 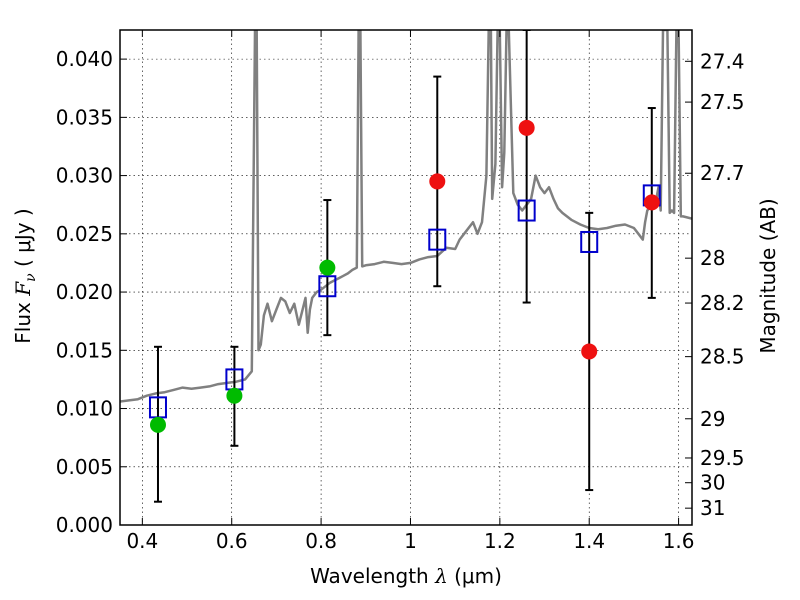 What do you see at coordinates (722, 303) in the screenshot?
I see `magnitude-tick-label: 28.2` at bounding box center [722, 303].